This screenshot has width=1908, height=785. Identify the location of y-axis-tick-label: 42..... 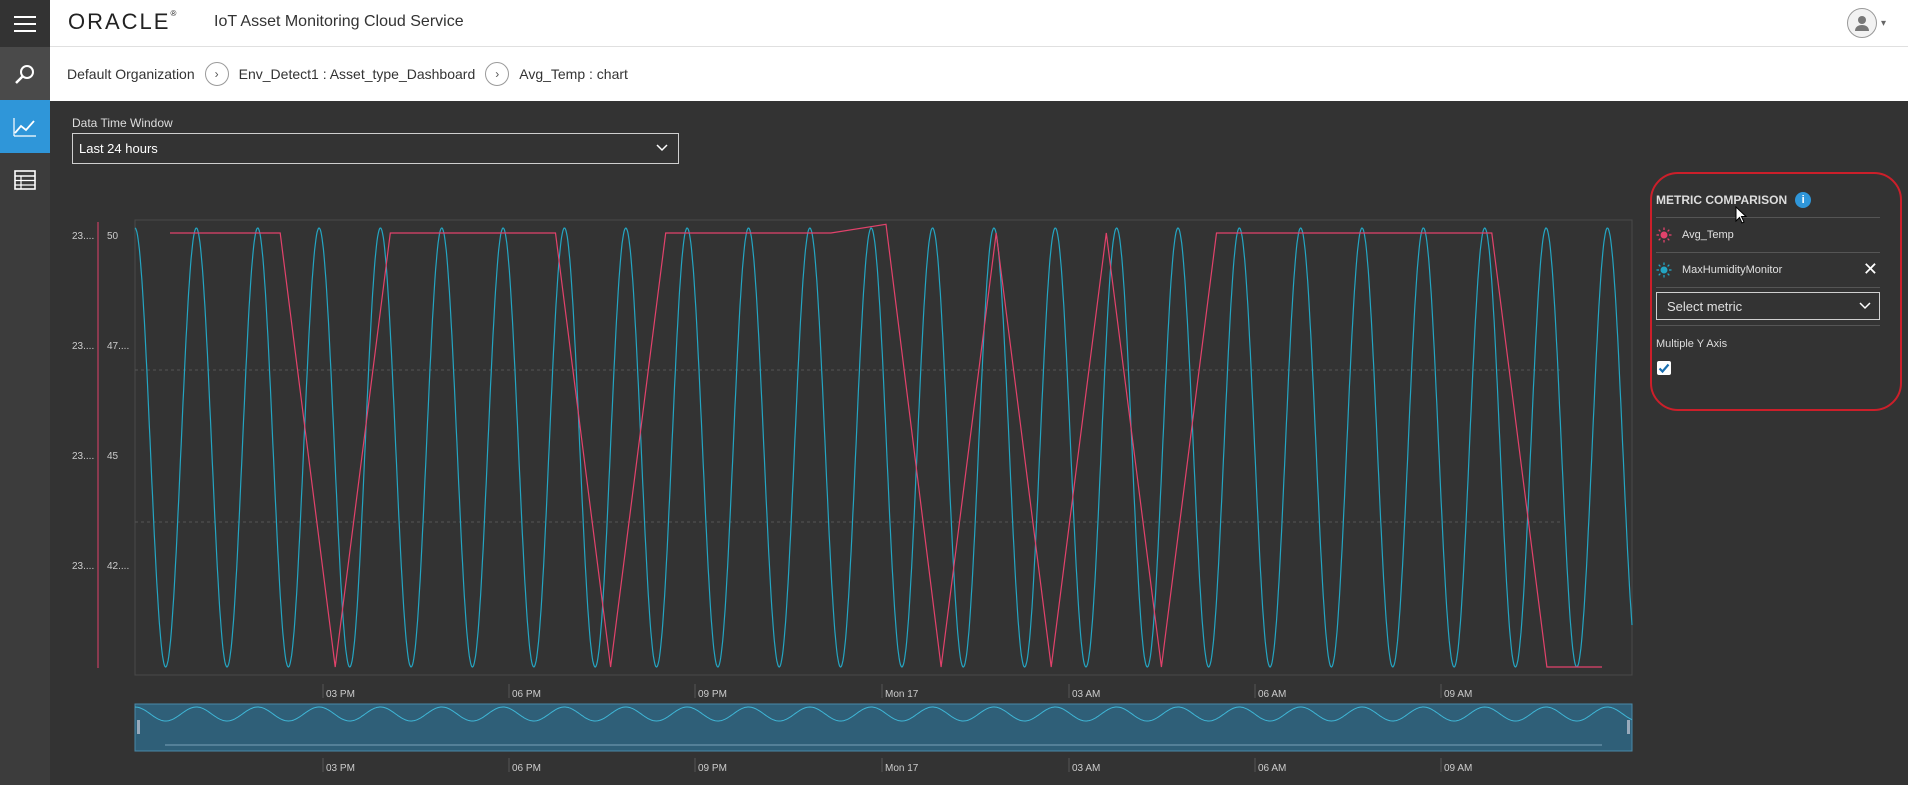
(118, 566).